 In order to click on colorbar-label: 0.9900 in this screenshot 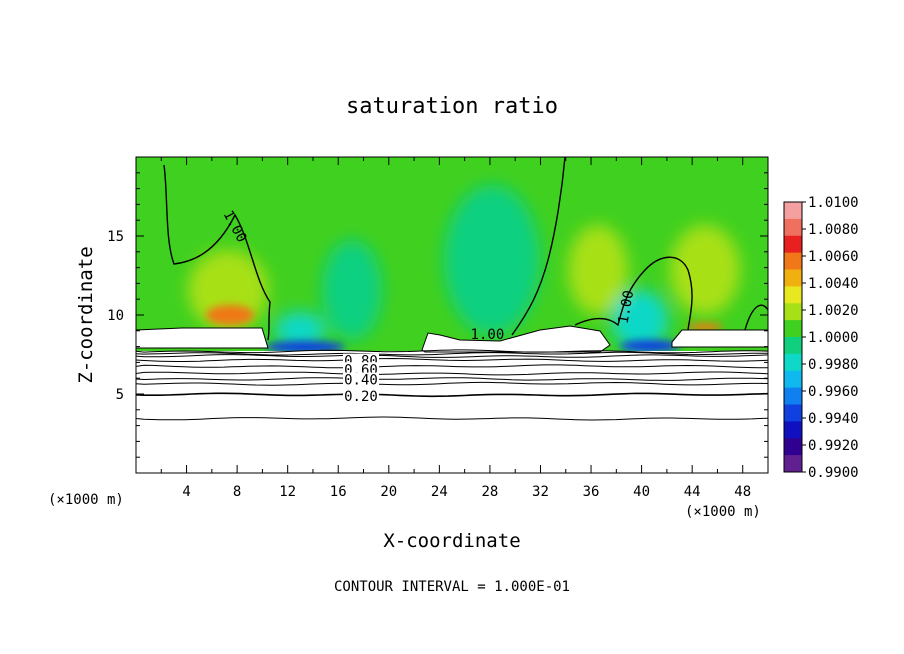, I will do `click(833, 473)`.